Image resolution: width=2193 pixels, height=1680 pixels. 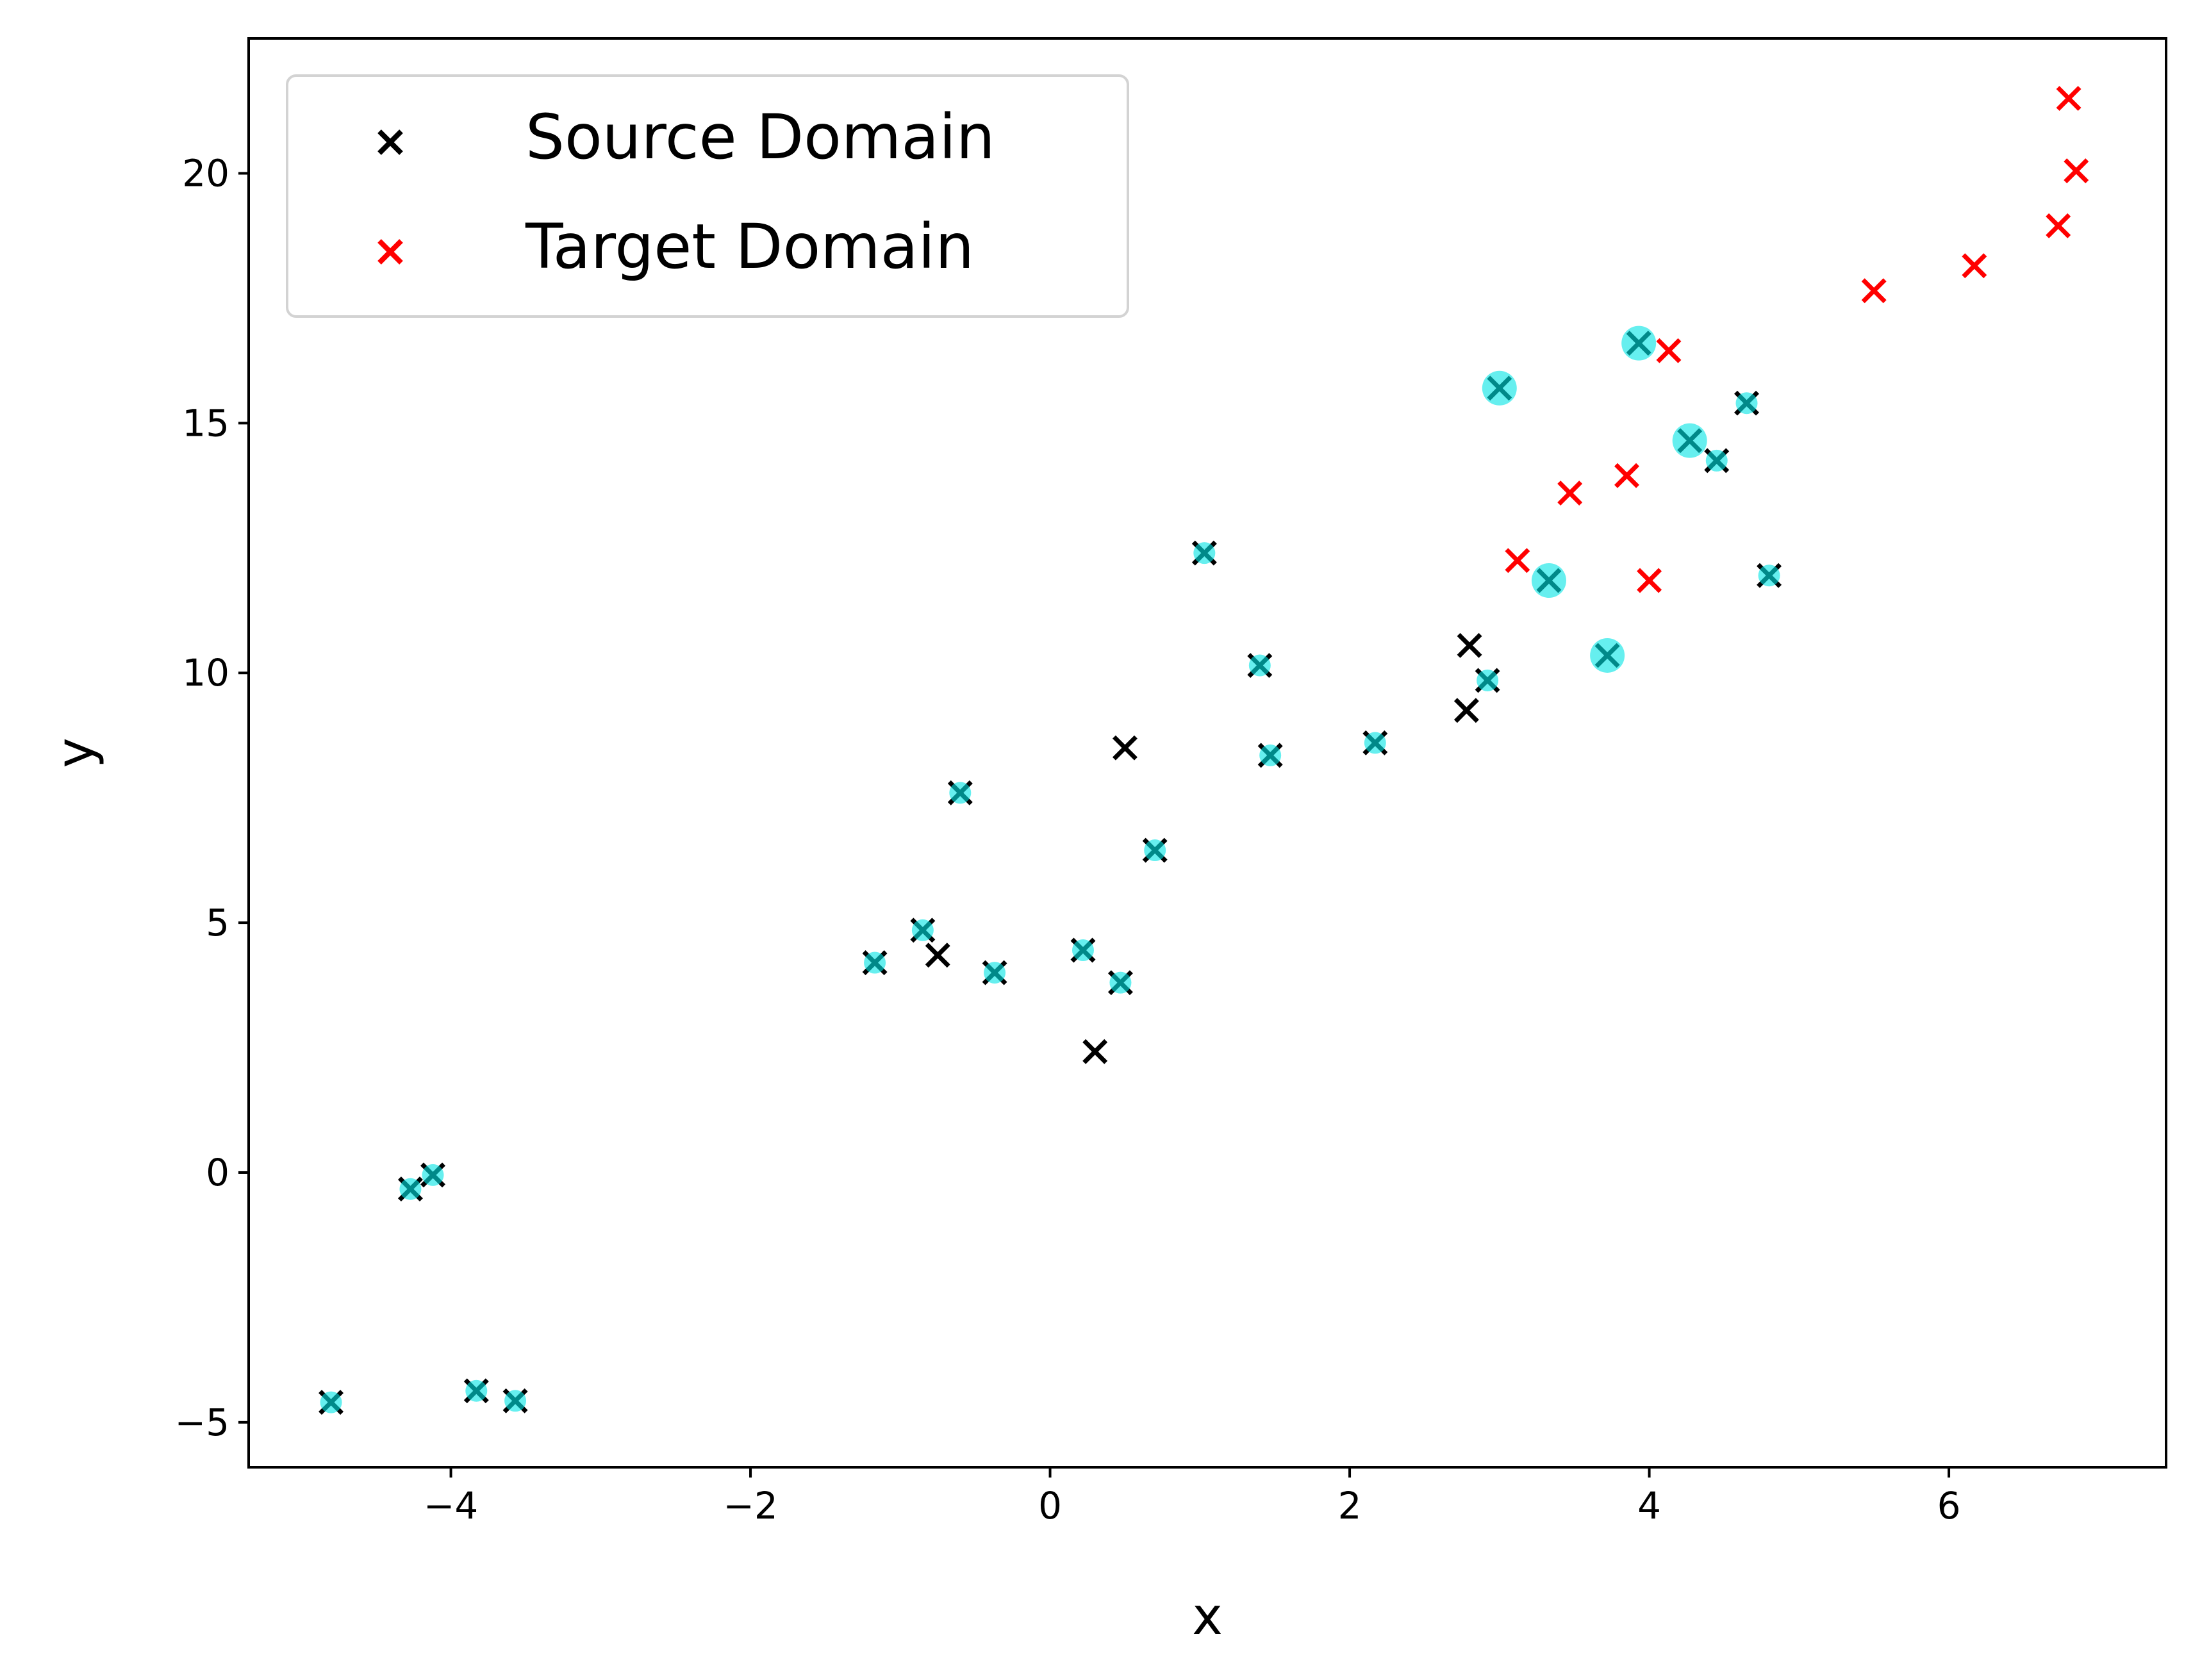 I want to click on y-axis-ticks: −5 0 5 10 15 20, so click(x=212, y=798).